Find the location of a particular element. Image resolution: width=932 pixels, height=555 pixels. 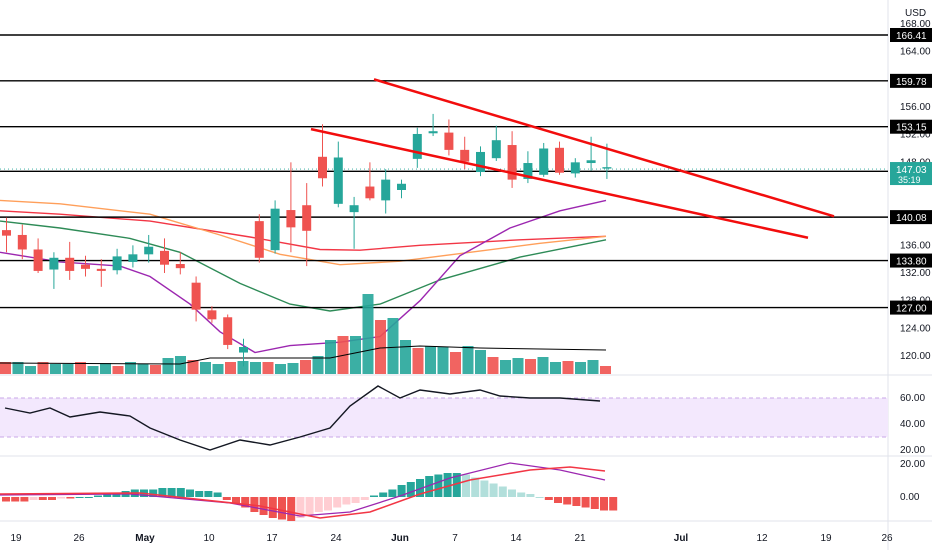

date-tick: 7 is located at coordinates (455, 538).